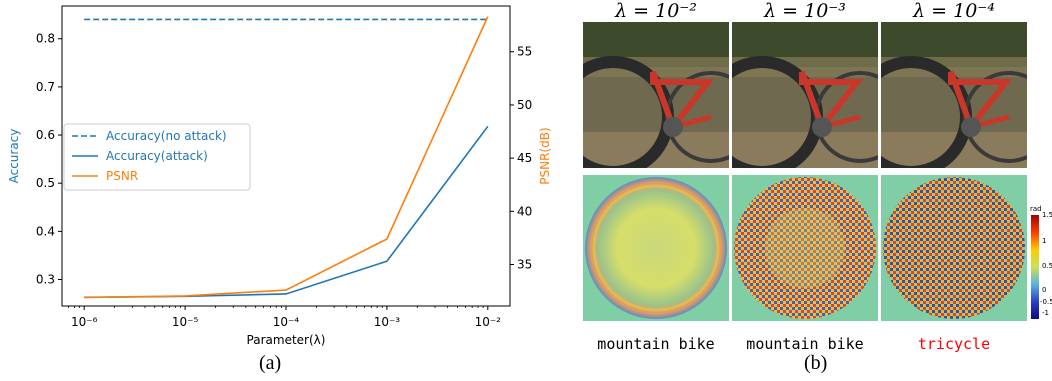 The image size is (1052, 381). What do you see at coordinates (1035, 267) in the screenshot?
I see `colorbar-gradient` at bounding box center [1035, 267].